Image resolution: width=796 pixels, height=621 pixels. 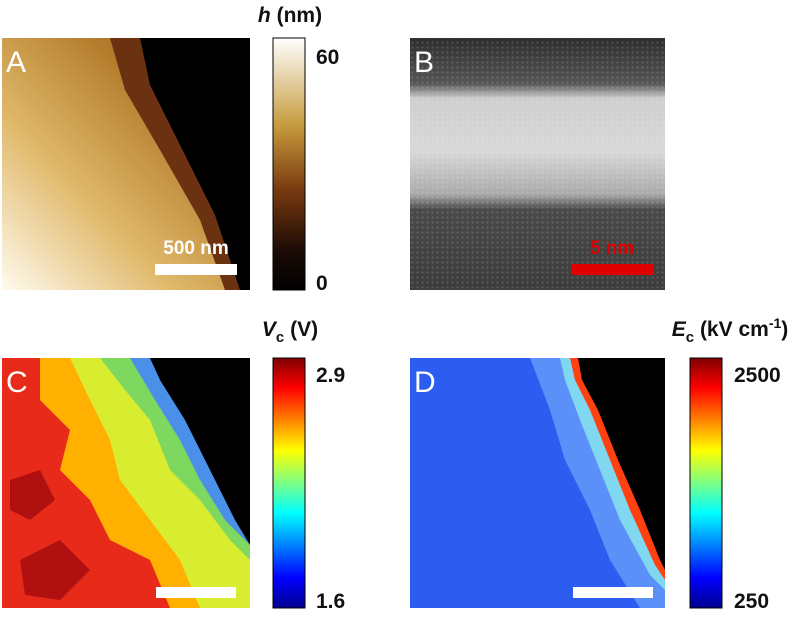 I want to click on colorbar-min: 1.6, so click(x=330, y=601).